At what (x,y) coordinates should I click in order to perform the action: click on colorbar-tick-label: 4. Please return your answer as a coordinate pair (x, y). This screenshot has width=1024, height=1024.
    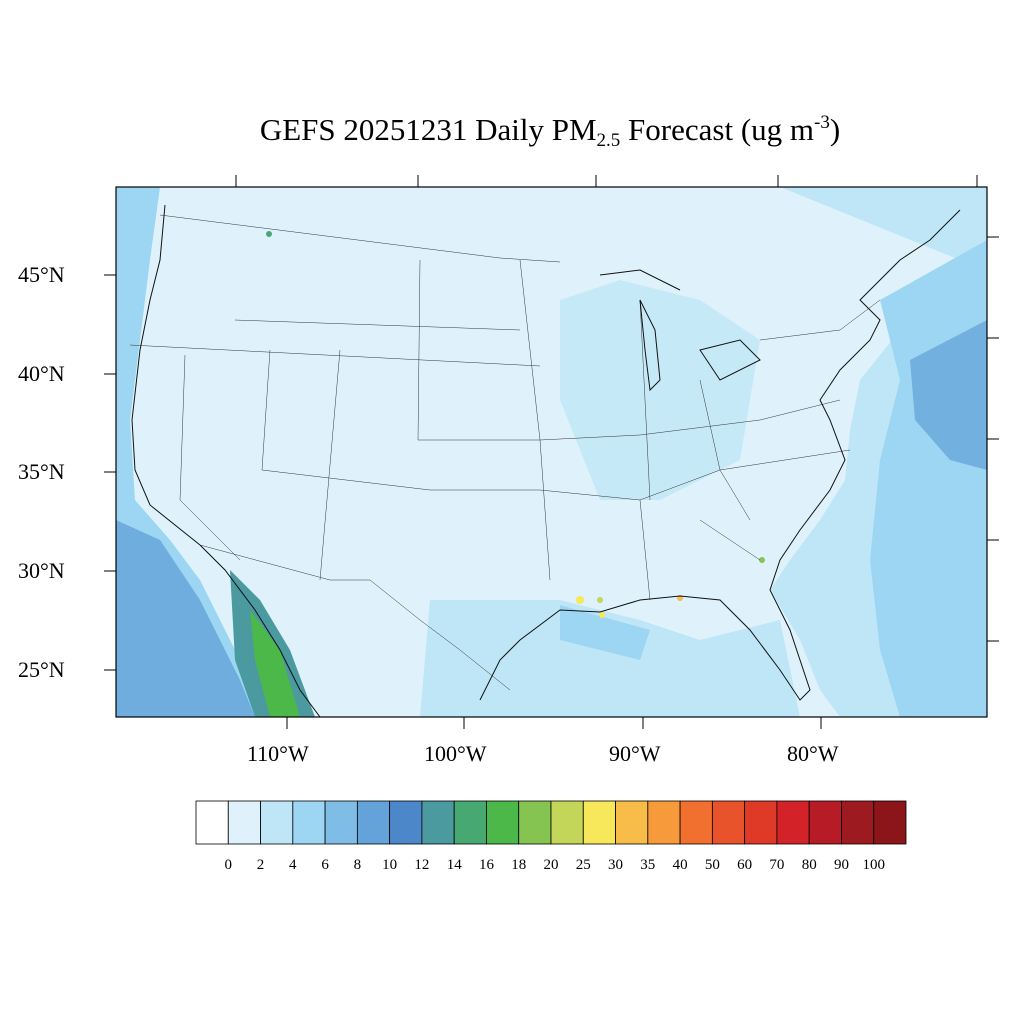
    Looking at the image, I should click on (293, 865).